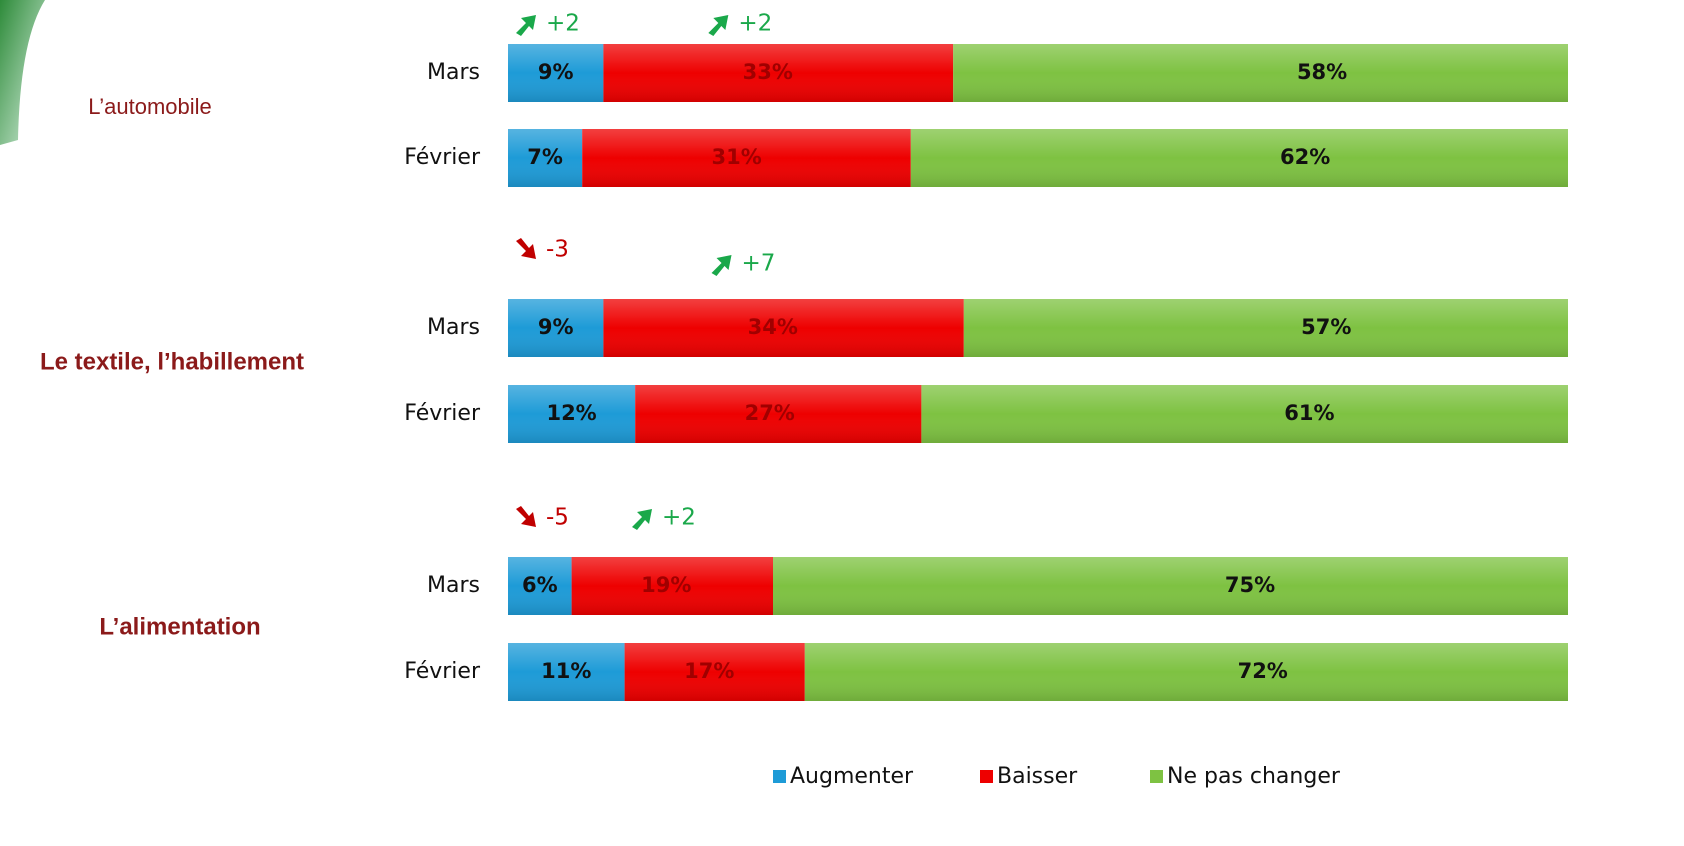 The width and height of the screenshot is (1684, 846). What do you see at coordinates (709, 671) in the screenshot?
I see `value-label: 17%` at bounding box center [709, 671].